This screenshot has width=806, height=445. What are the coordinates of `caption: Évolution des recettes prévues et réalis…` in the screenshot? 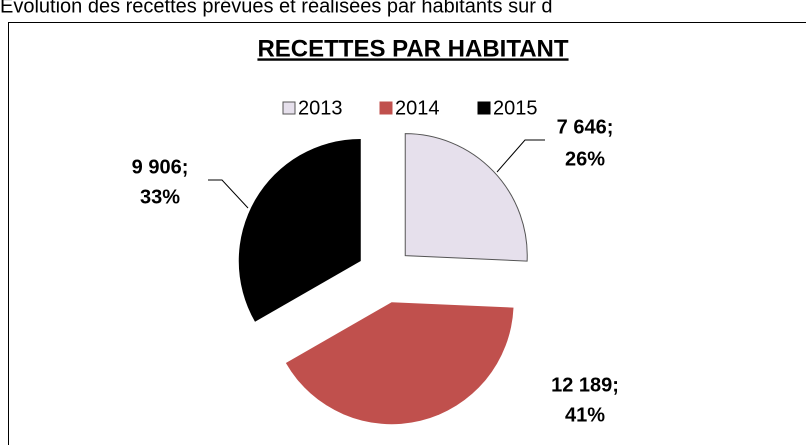 It's located at (276, 8).